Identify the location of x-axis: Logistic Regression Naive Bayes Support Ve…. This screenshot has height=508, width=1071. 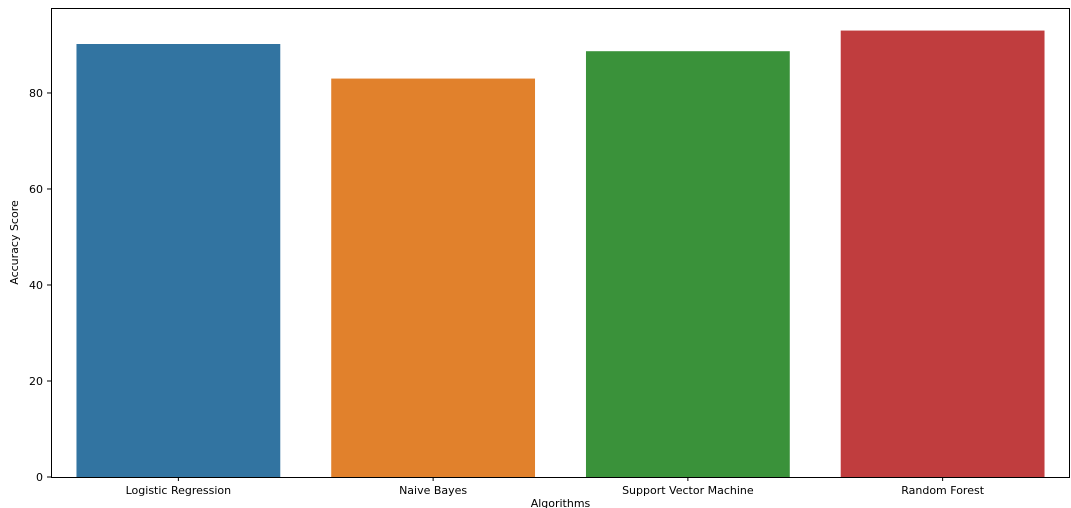
(555, 487).